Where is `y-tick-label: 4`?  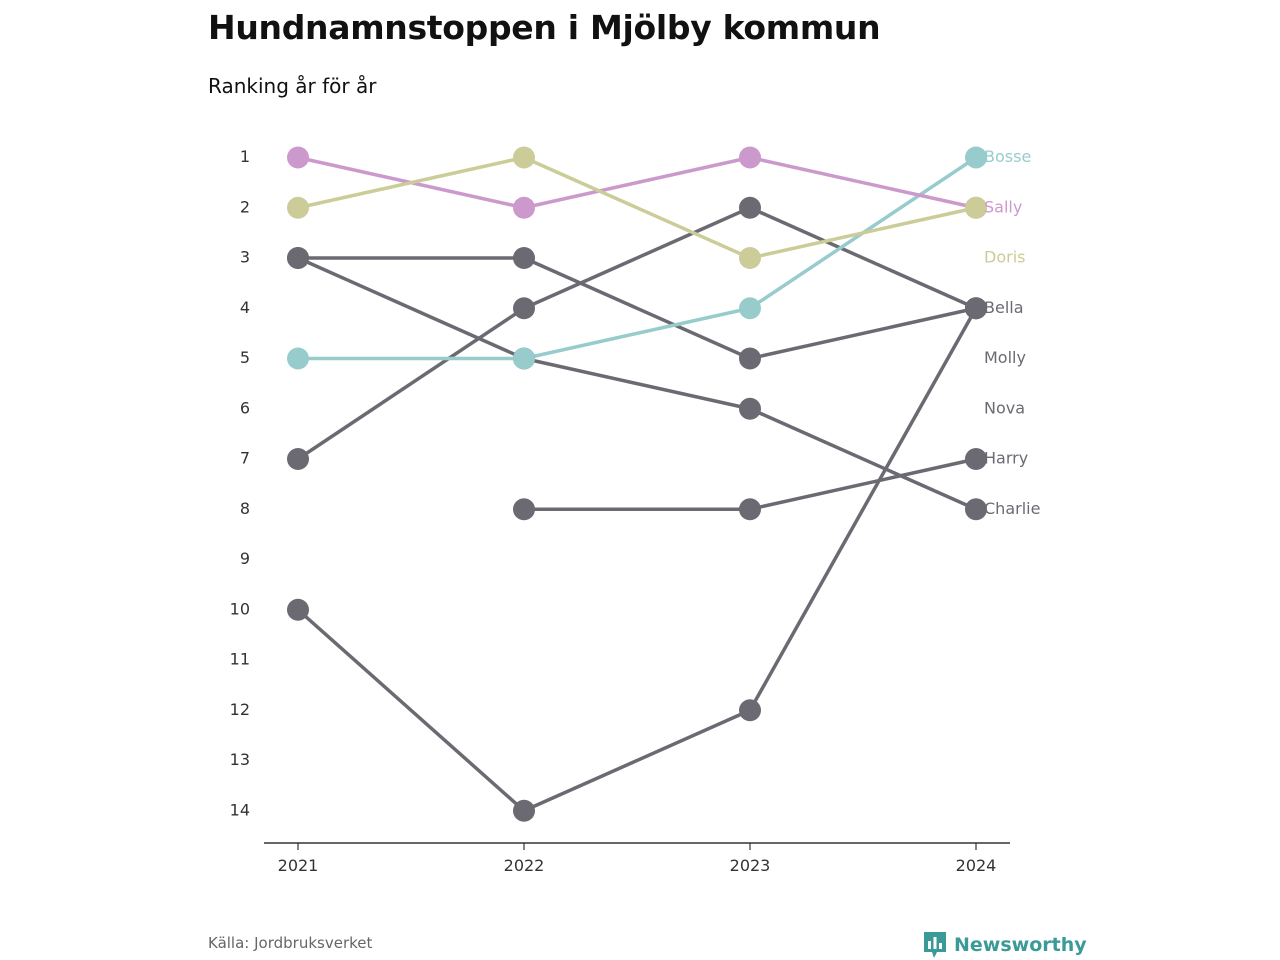
y-tick-label: 4 is located at coordinates (245, 307).